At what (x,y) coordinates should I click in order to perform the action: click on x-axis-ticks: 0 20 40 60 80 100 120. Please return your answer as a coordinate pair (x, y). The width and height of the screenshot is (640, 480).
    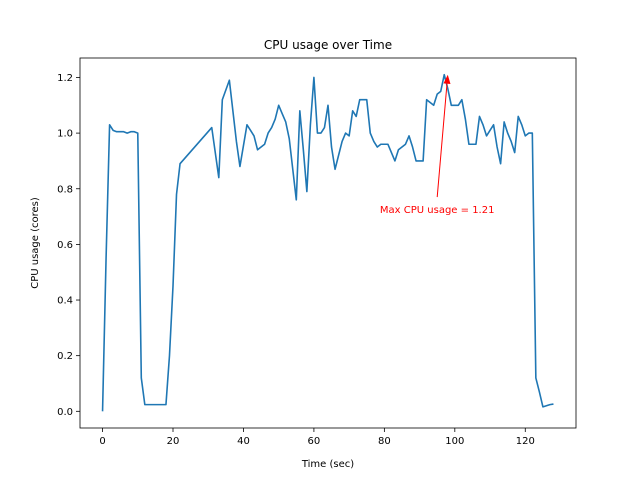
    Looking at the image, I should click on (317, 437).